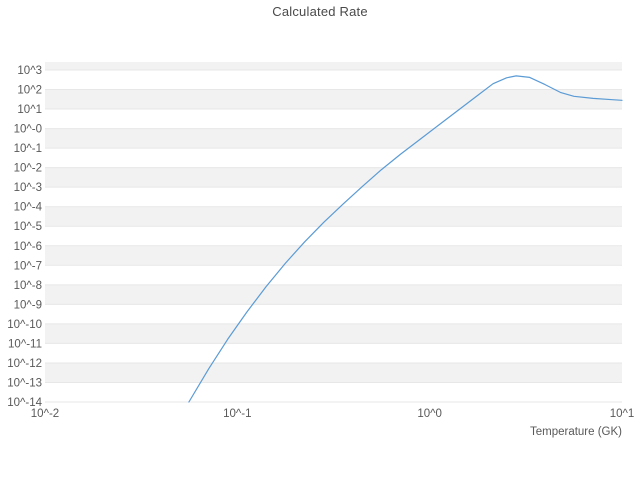 The width and height of the screenshot is (640, 480). What do you see at coordinates (45, 414) in the screenshot?
I see `x-tick-label: 10^-2` at bounding box center [45, 414].